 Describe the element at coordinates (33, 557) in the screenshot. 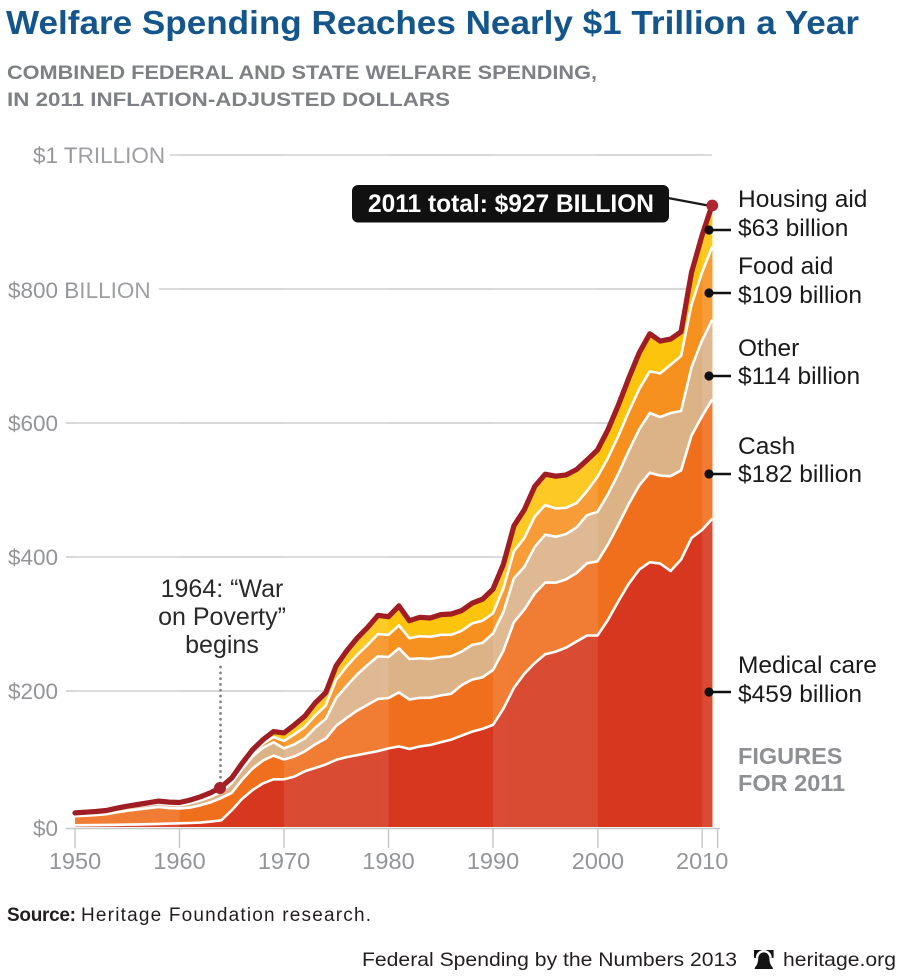

I see `svg-text: $400` at that location.